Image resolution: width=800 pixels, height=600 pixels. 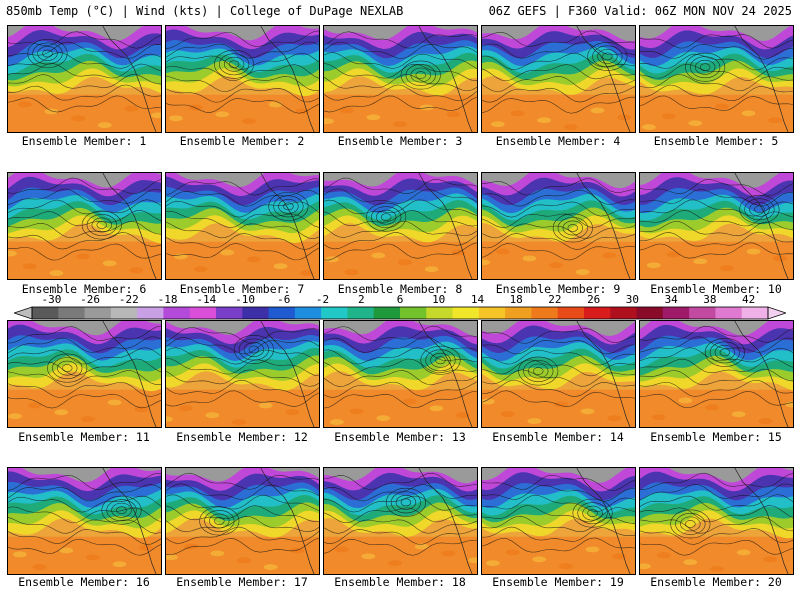 I want to click on colorbar-tick-label: -10, so click(x=245, y=299).